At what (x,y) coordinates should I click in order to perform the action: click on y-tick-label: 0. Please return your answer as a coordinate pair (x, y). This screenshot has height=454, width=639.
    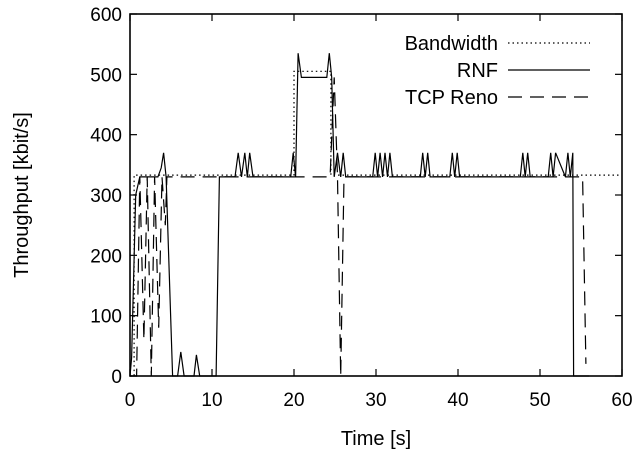
    Looking at the image, I should click on (116, 377).